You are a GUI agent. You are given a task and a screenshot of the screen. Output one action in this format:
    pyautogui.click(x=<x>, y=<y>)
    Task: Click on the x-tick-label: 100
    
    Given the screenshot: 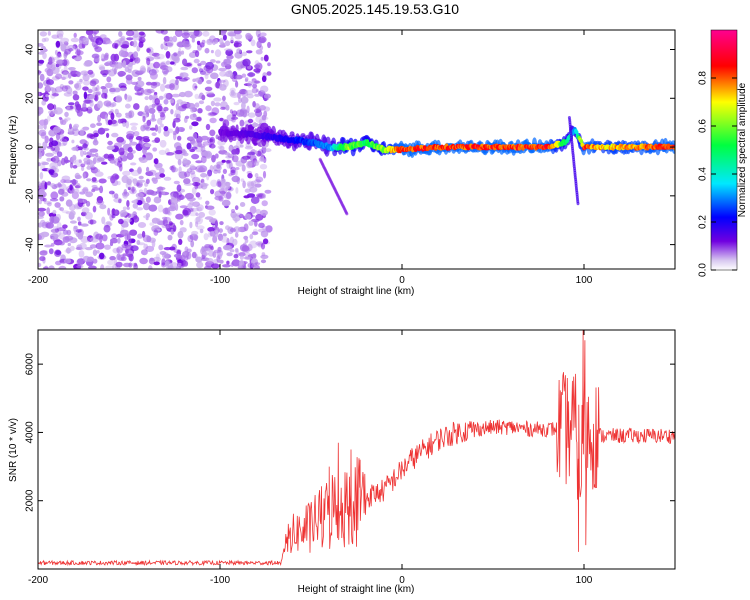 What is the action you would take?
    pyautogui.click(x=584, y=280)
    